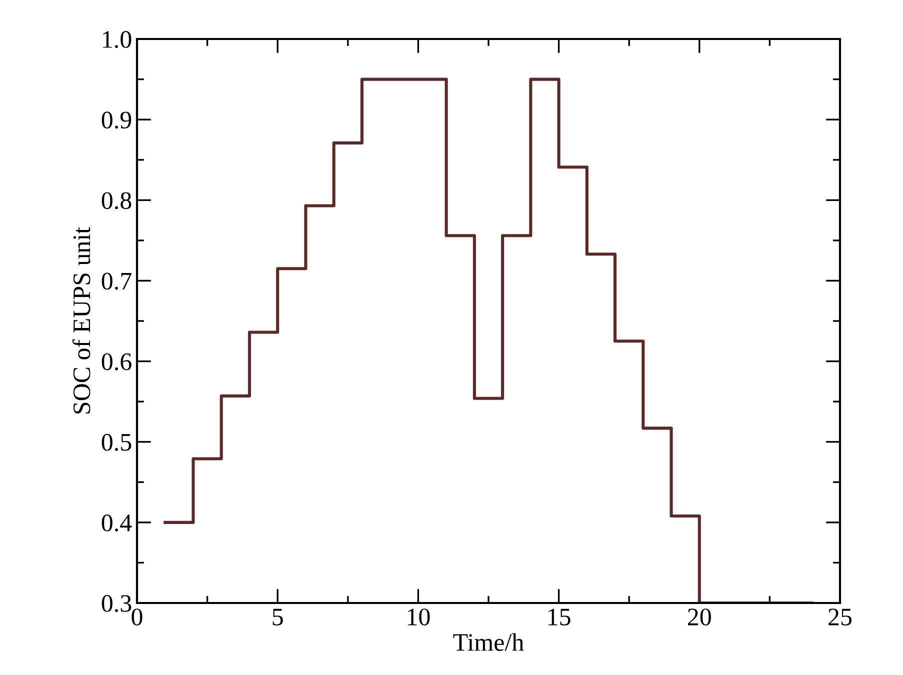  I want to click on y-tick-label: 0.4, so click(117, 523).